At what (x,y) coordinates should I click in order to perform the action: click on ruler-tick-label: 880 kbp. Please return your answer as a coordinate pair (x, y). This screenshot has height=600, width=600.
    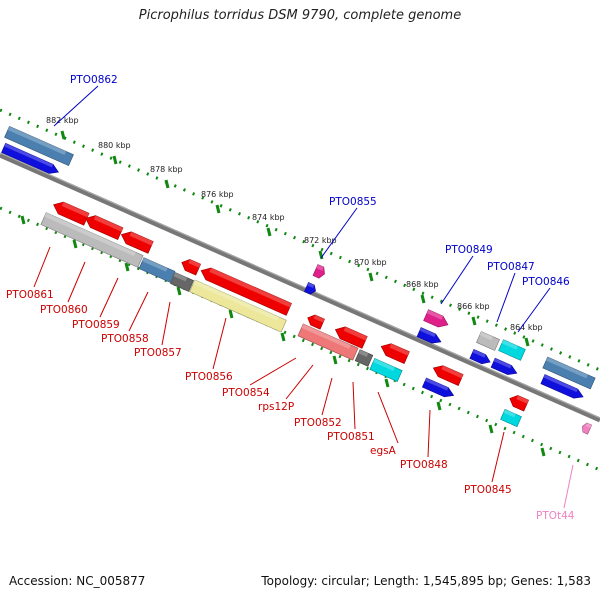
    Looking at the image, I should click on (114, 145).